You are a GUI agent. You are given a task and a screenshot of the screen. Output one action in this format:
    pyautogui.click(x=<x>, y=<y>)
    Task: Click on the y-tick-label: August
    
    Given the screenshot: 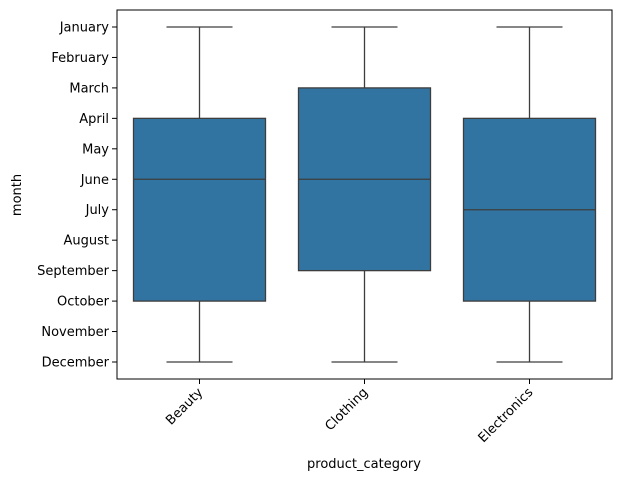 What is the action you would take?
    pyautogui.click(x=87, y=241)
    